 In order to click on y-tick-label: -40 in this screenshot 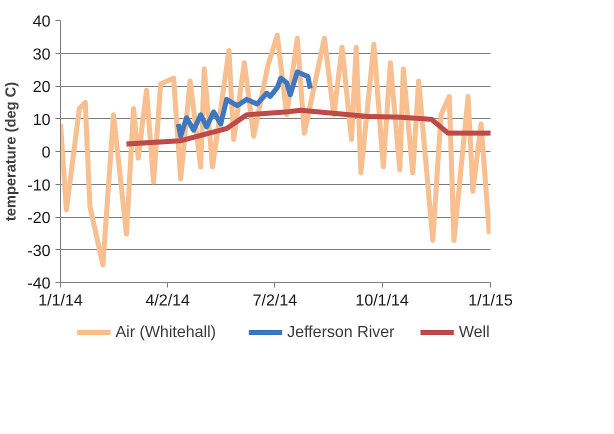, I will do `click(39, 284)`.